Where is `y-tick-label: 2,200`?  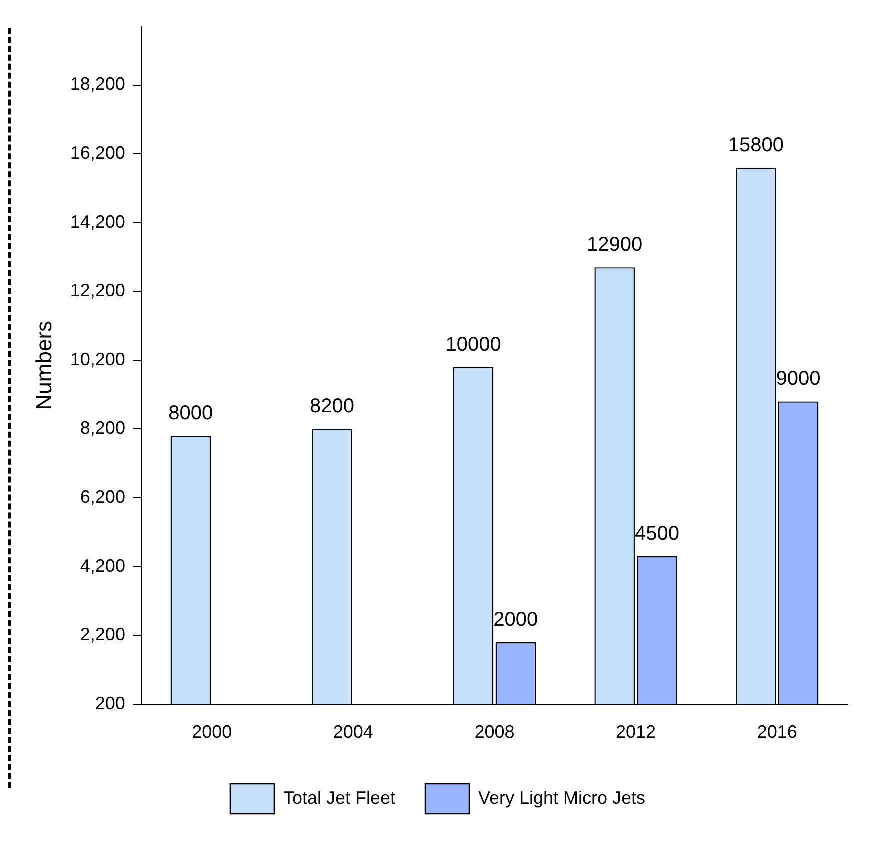
y-tick-label: 2,200 is located at coordinates (103, 634).